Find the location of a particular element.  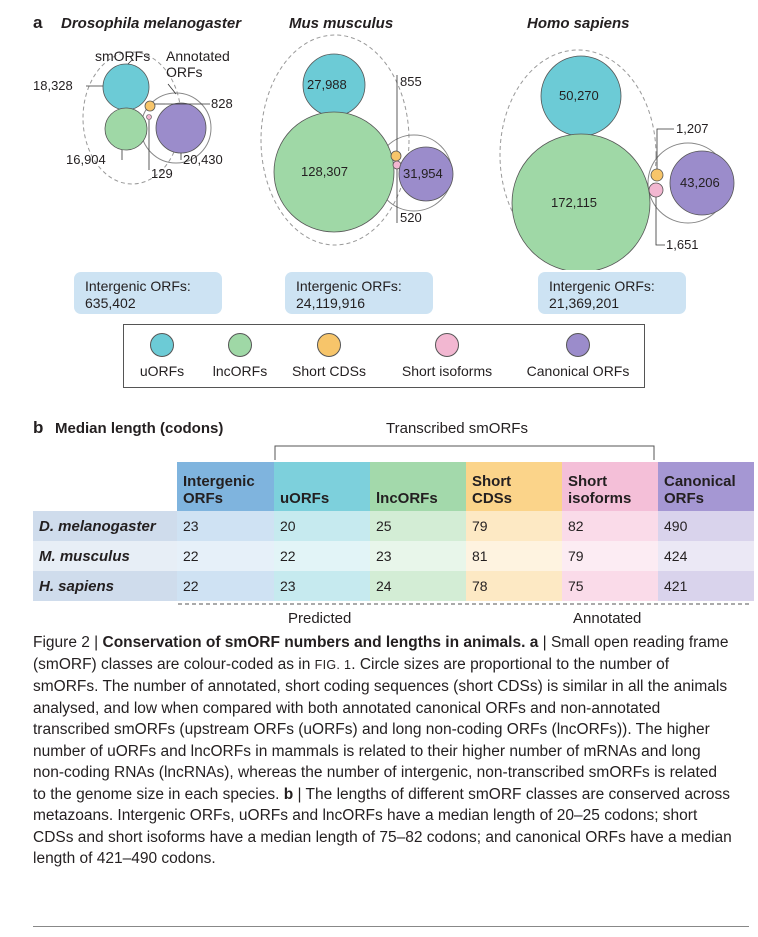

cell-uorfs: 20 is located at coordinates (322, 526).